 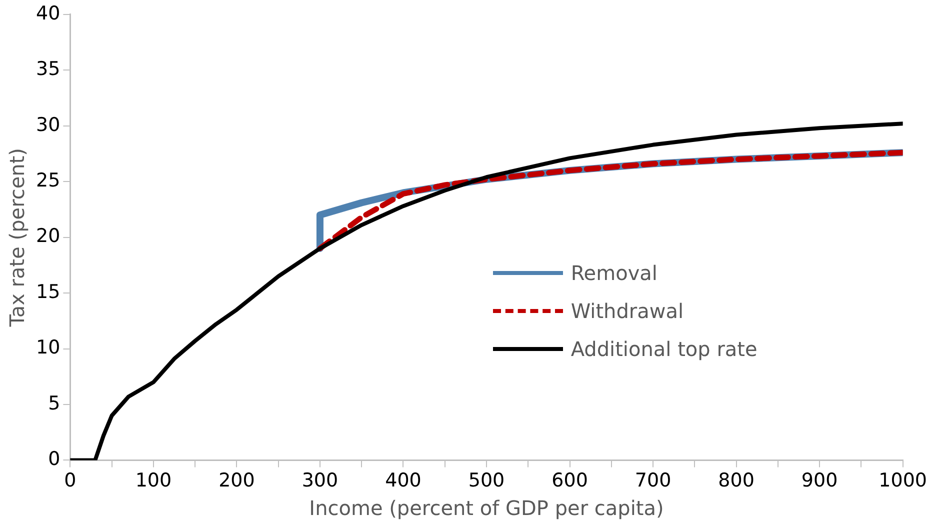 I want to click on x-tick-label: 500, so click(x=486, y=481).